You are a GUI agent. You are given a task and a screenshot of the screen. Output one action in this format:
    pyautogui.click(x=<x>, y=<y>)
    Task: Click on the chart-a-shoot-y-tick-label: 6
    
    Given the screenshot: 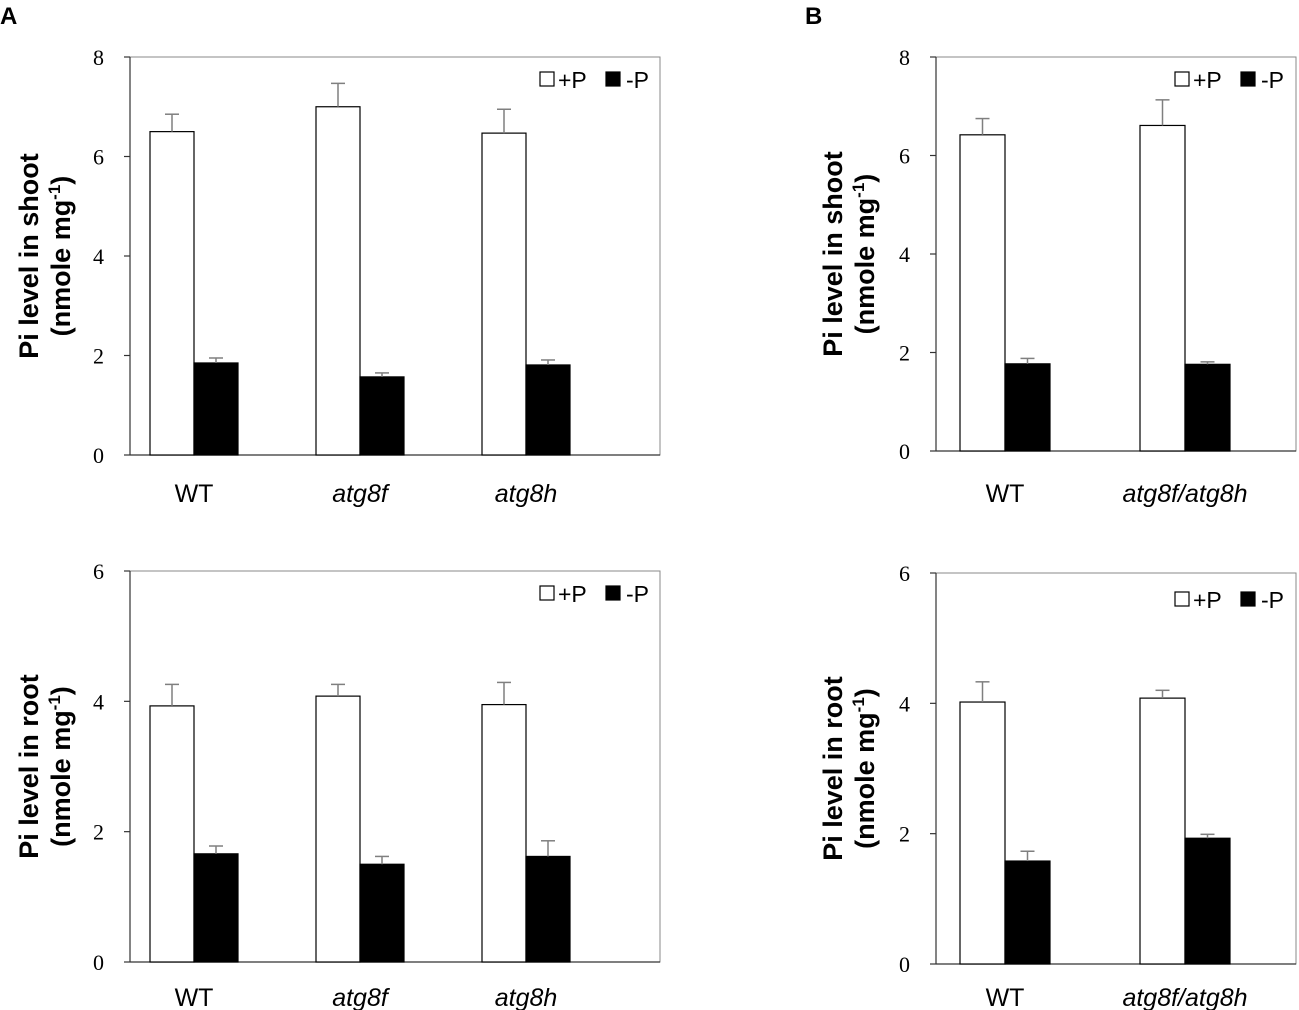 What is the action you would take?
    pyautogui.click(x=98, y=157)
    